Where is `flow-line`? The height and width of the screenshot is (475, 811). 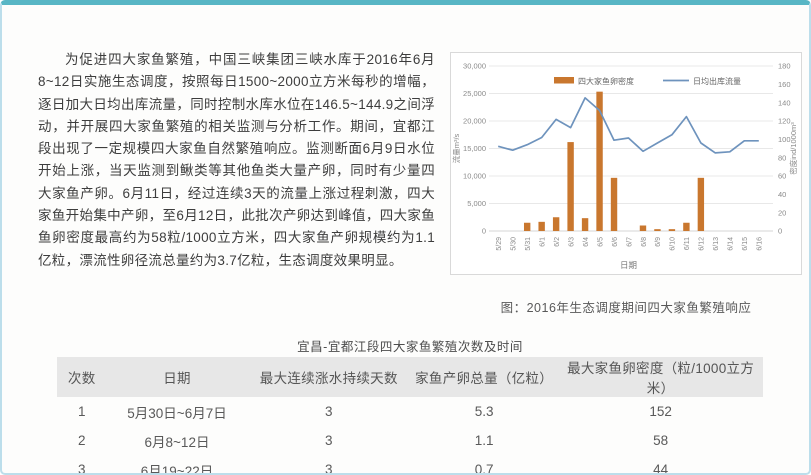
flow-line is located at coordinates (628, 125).